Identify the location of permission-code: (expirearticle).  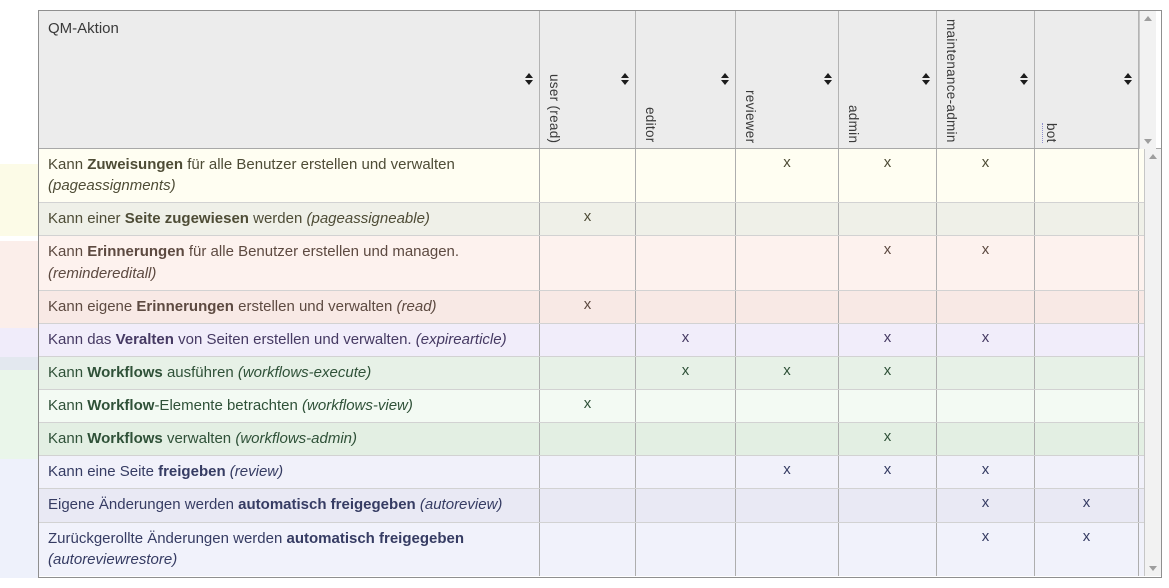
(461, 339).